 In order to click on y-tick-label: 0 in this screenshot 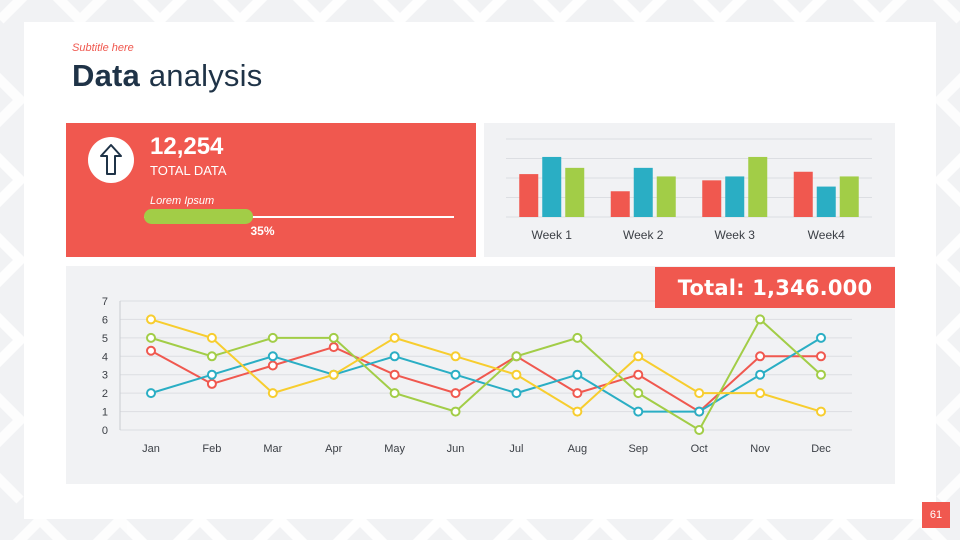, I will do `click(105, 431)`.